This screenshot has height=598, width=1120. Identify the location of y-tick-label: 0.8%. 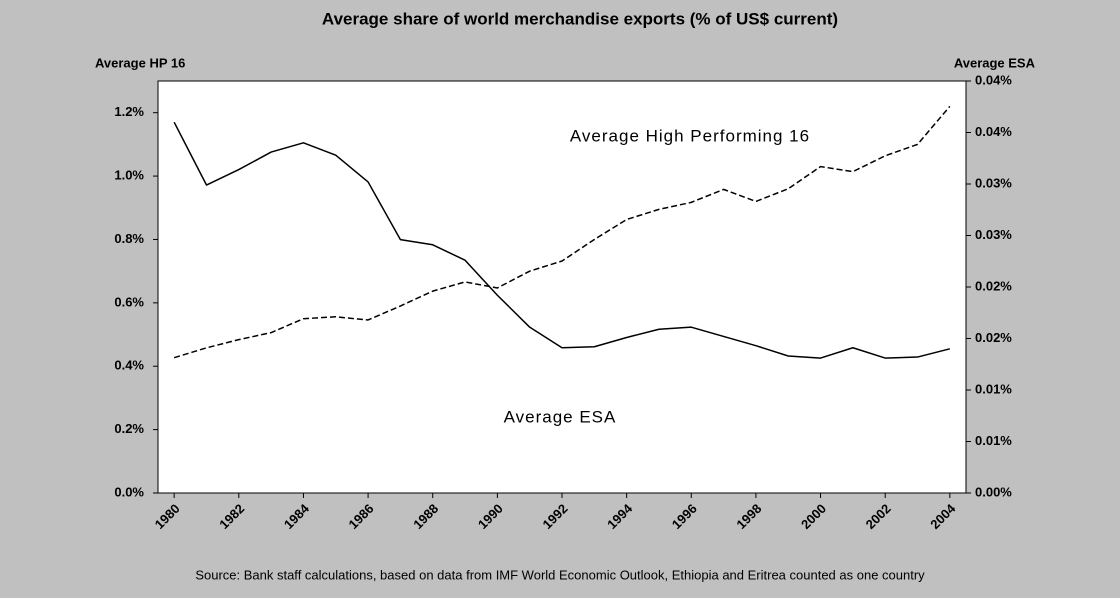
(129, 238).